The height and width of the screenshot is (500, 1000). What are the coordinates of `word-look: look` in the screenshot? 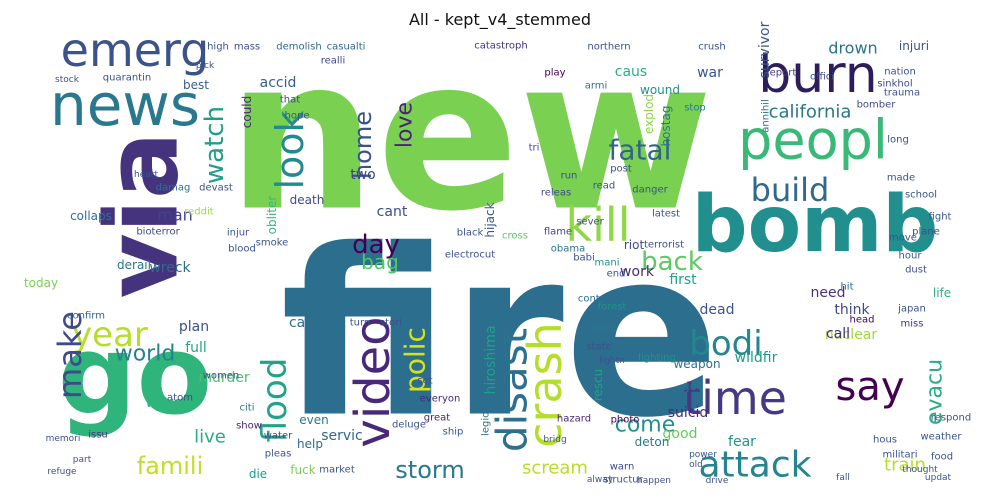 It's located at (290, 149).